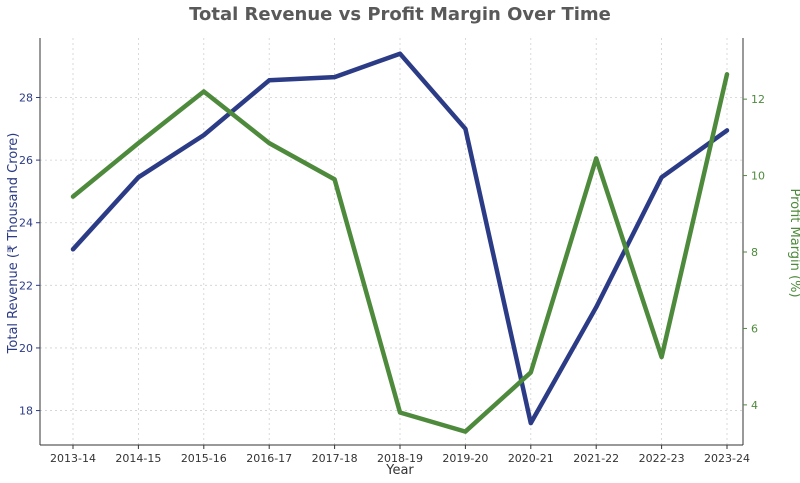  What do you see at coordinates (26, 285) in the screenshot?
I see `y-left-tick-label: 22` at bounding box center [26, 285].